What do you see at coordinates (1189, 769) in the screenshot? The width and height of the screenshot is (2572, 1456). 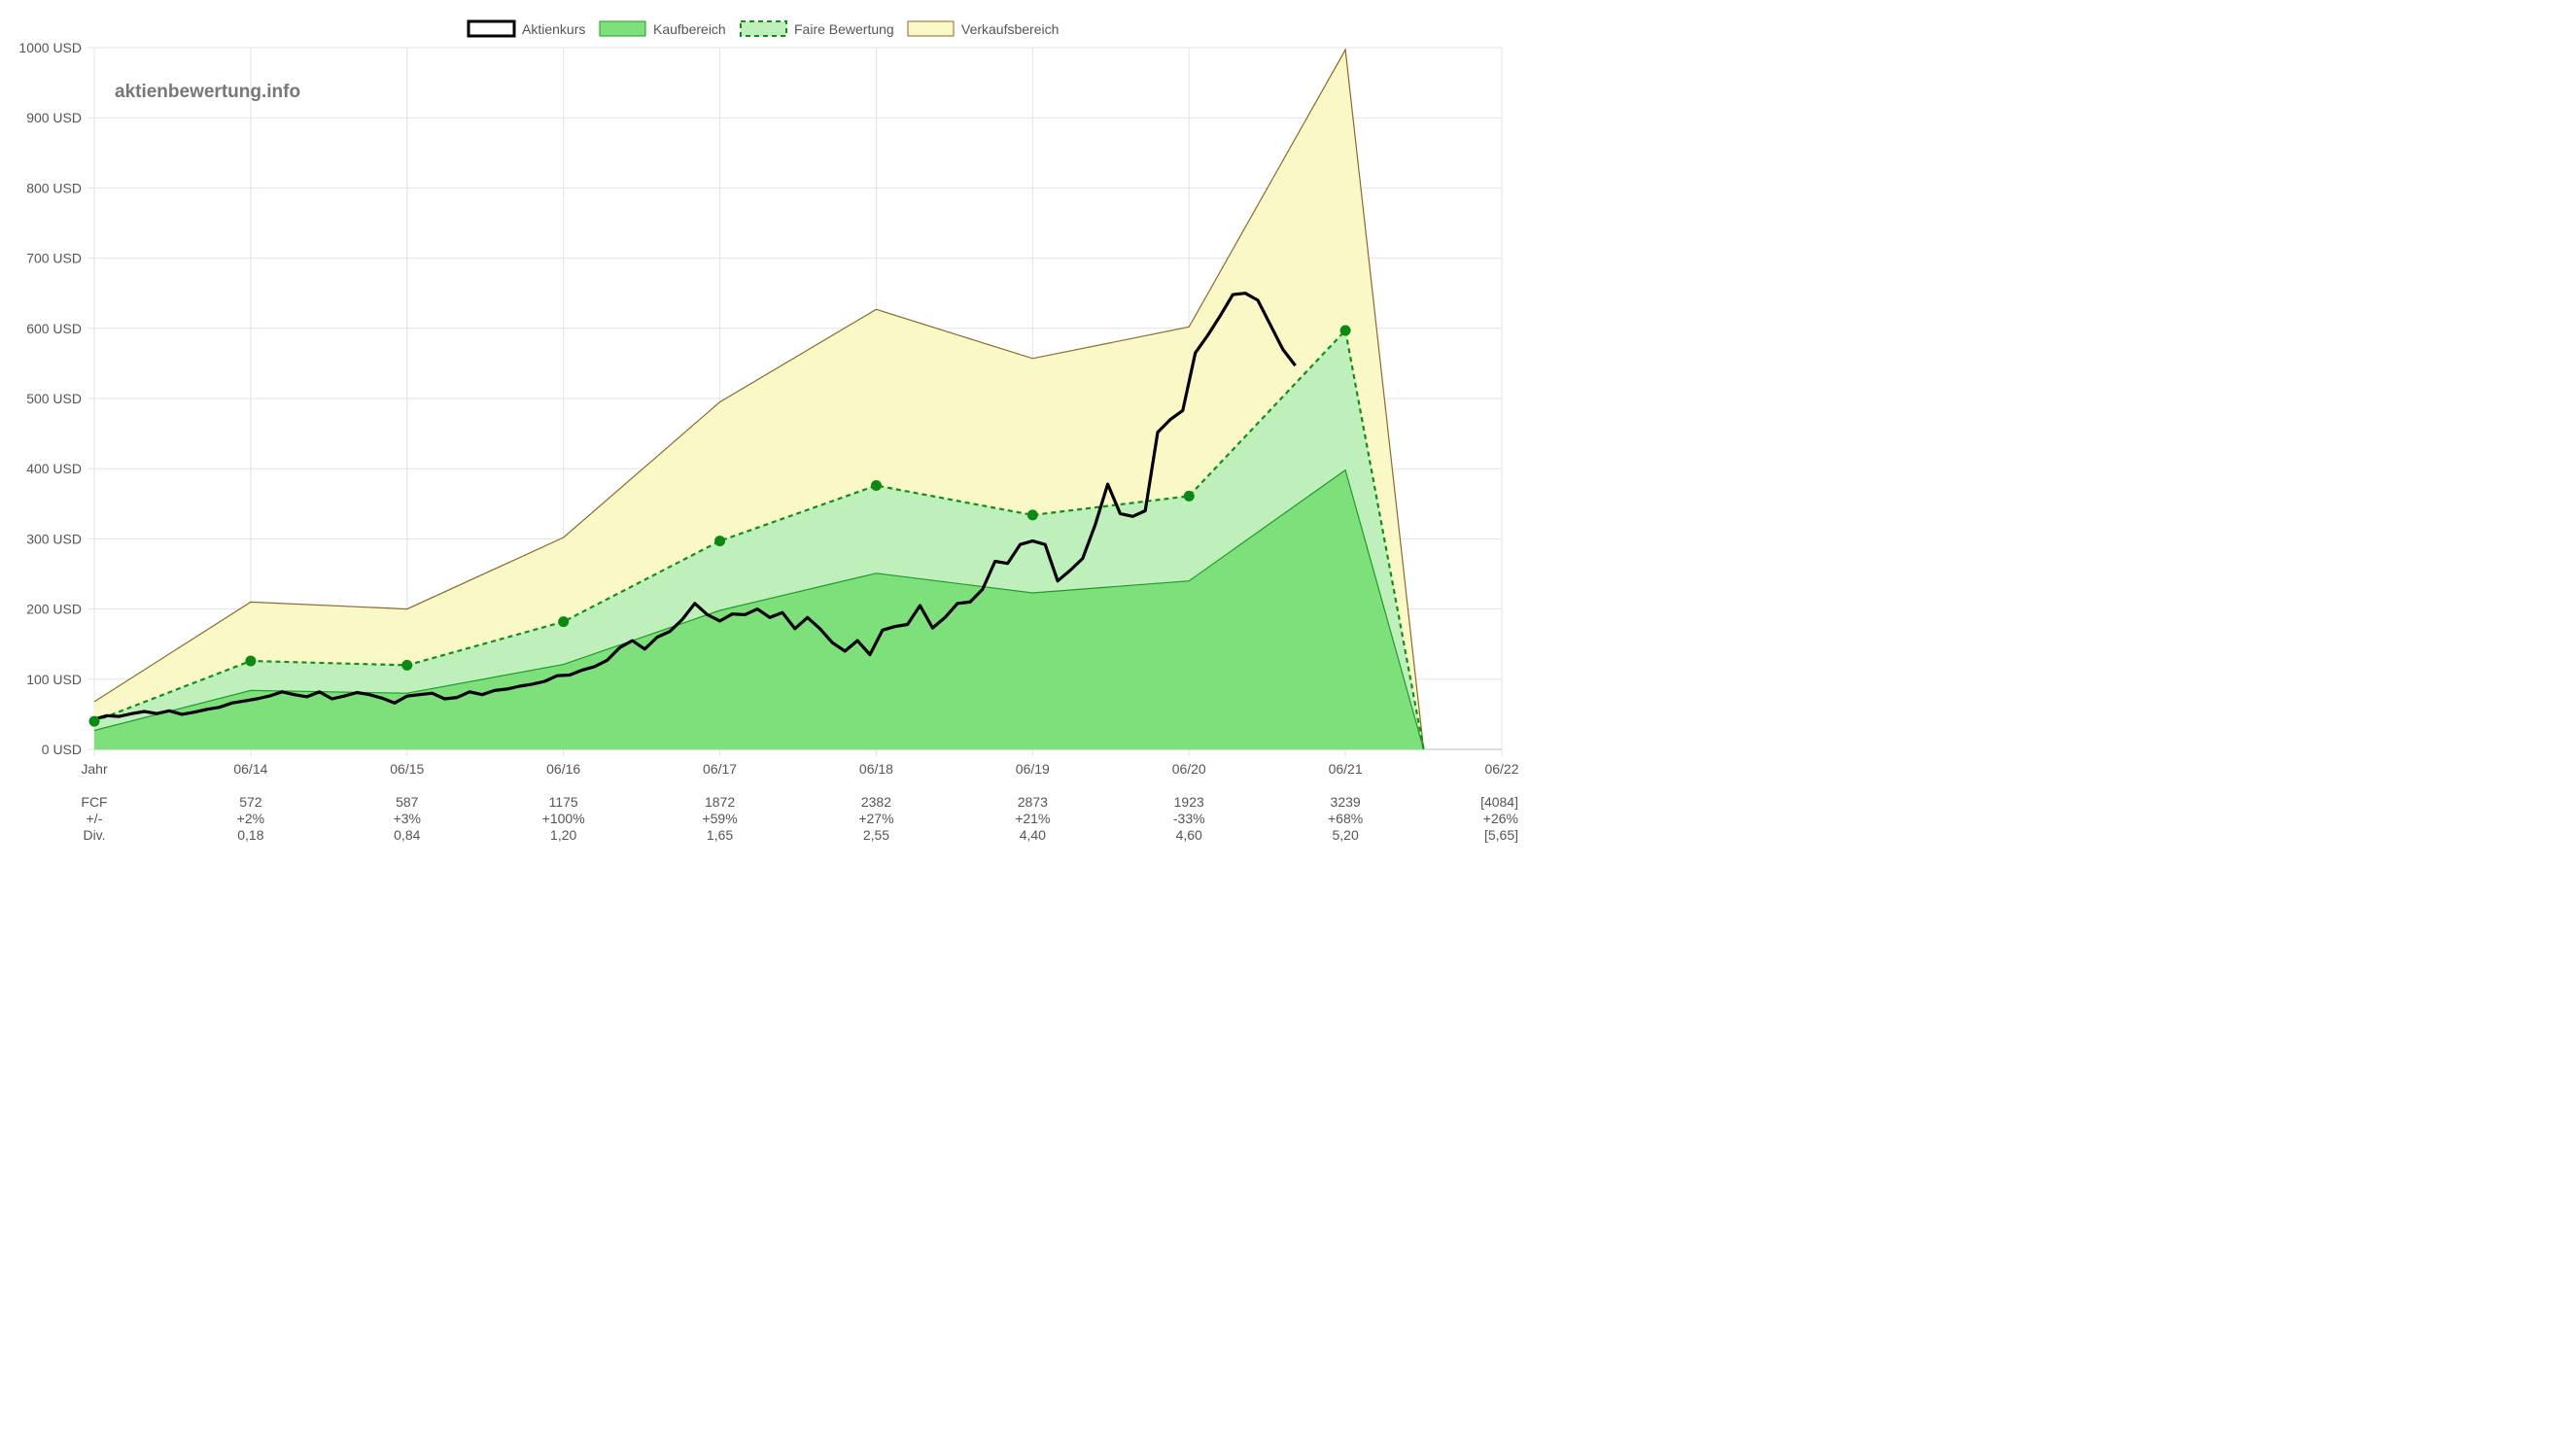 I see `x-tick-label: 06/20` at bounding box center [1189, 769].